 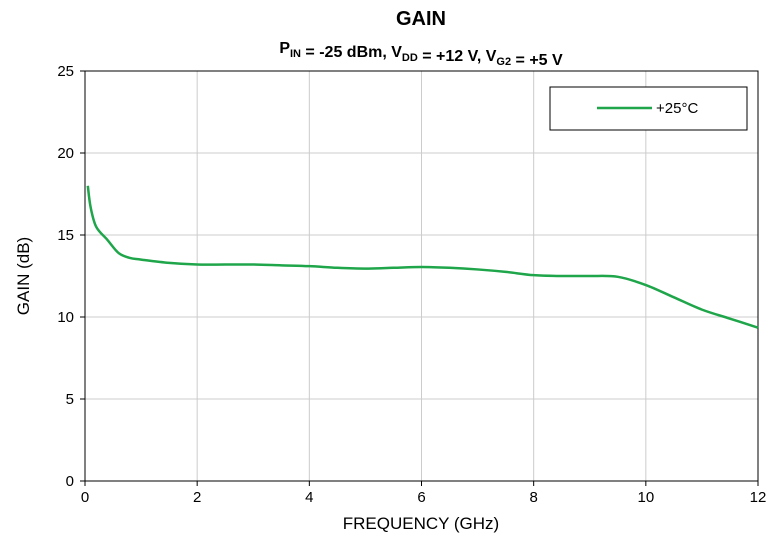 What do you see at coordinates (295, 54) in the screenshot?
I see `subtitle-subscript: IN` at bounding box center [295, 54].